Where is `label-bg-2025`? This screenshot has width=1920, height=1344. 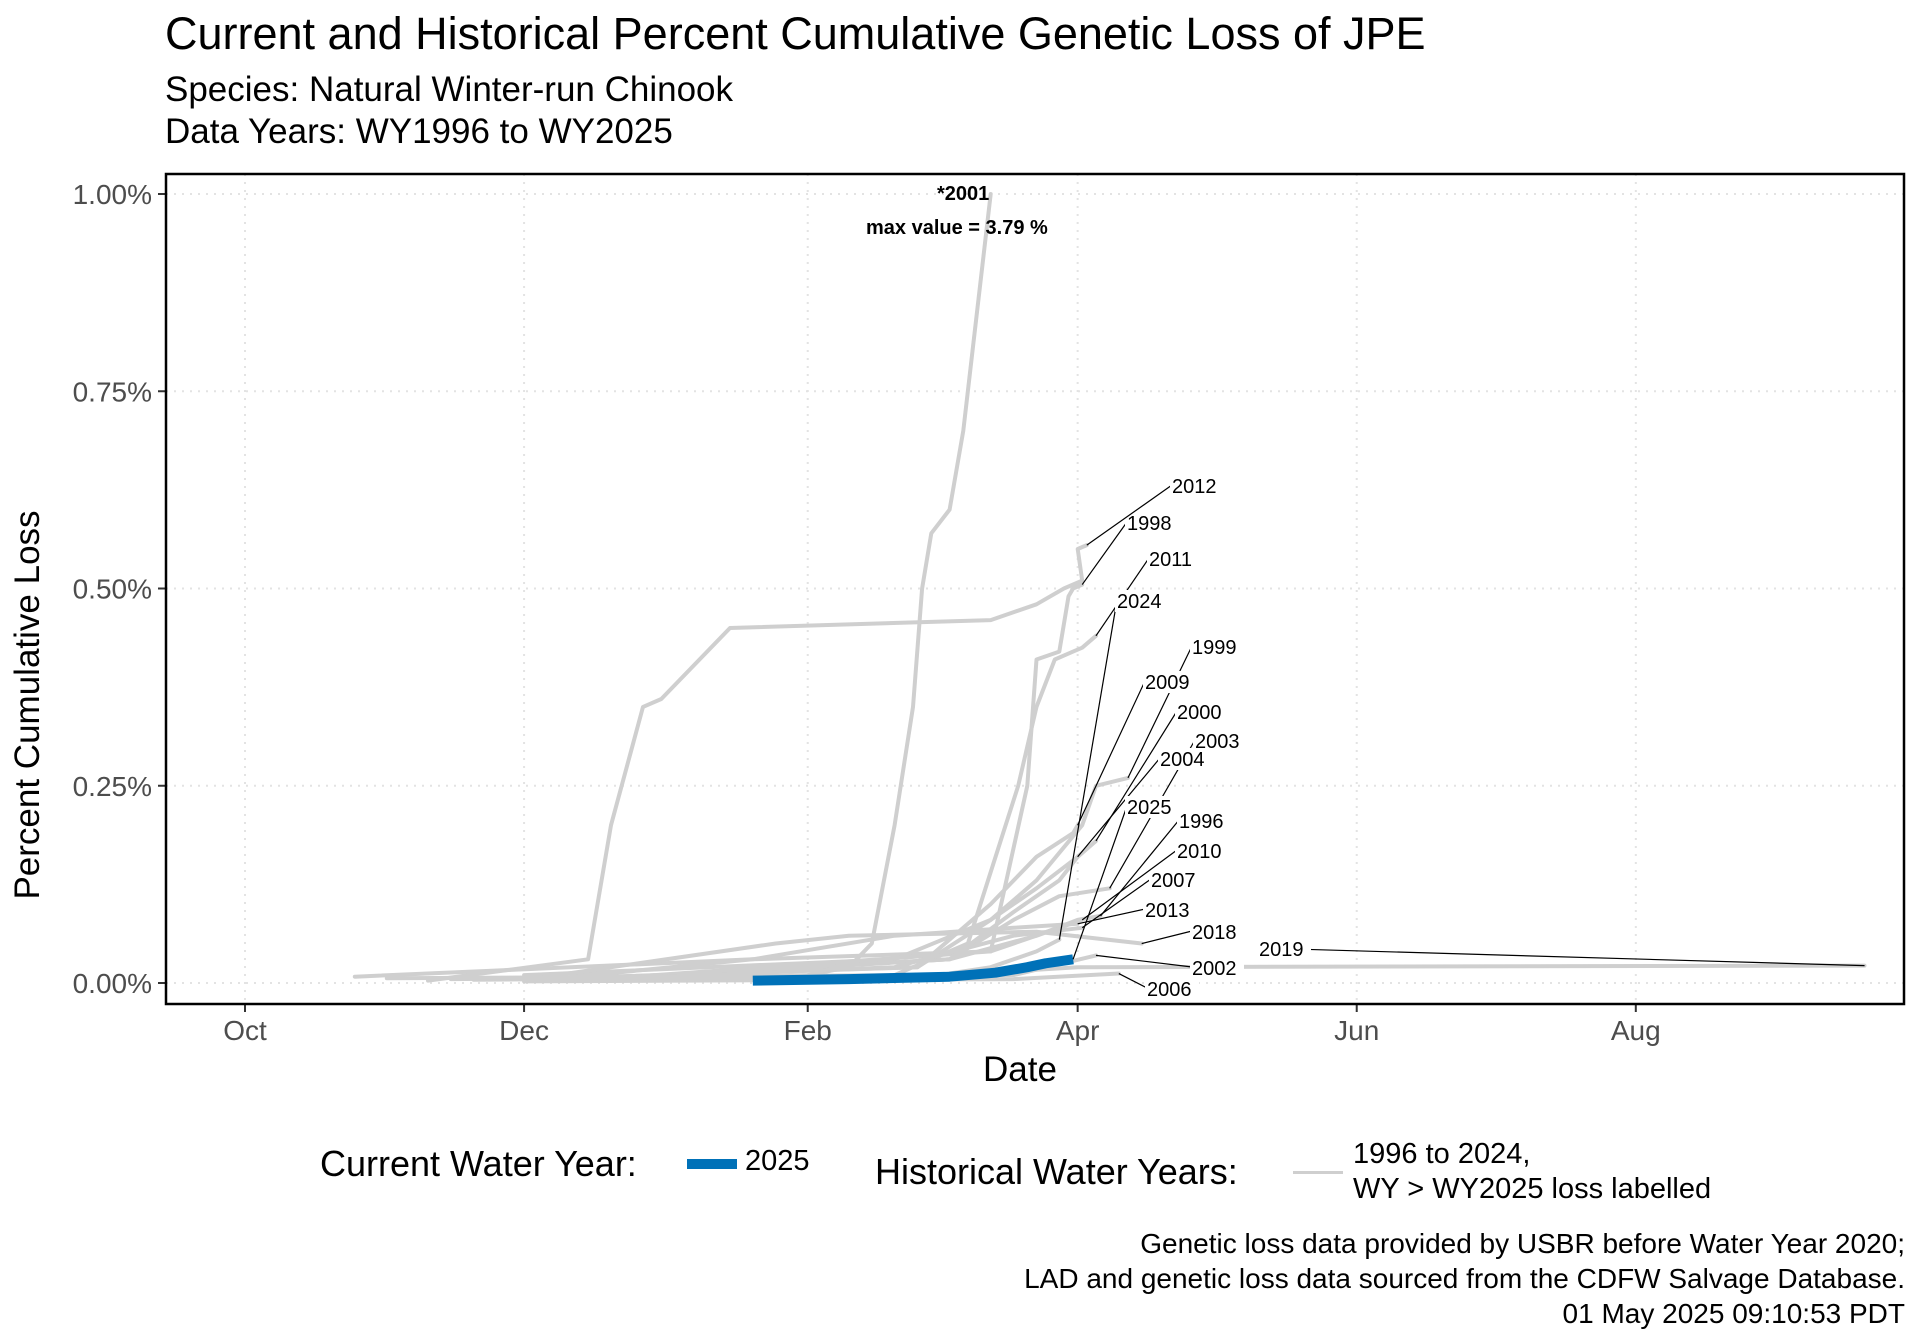 label-bg-2025 is located at coordinates (1152, 807).